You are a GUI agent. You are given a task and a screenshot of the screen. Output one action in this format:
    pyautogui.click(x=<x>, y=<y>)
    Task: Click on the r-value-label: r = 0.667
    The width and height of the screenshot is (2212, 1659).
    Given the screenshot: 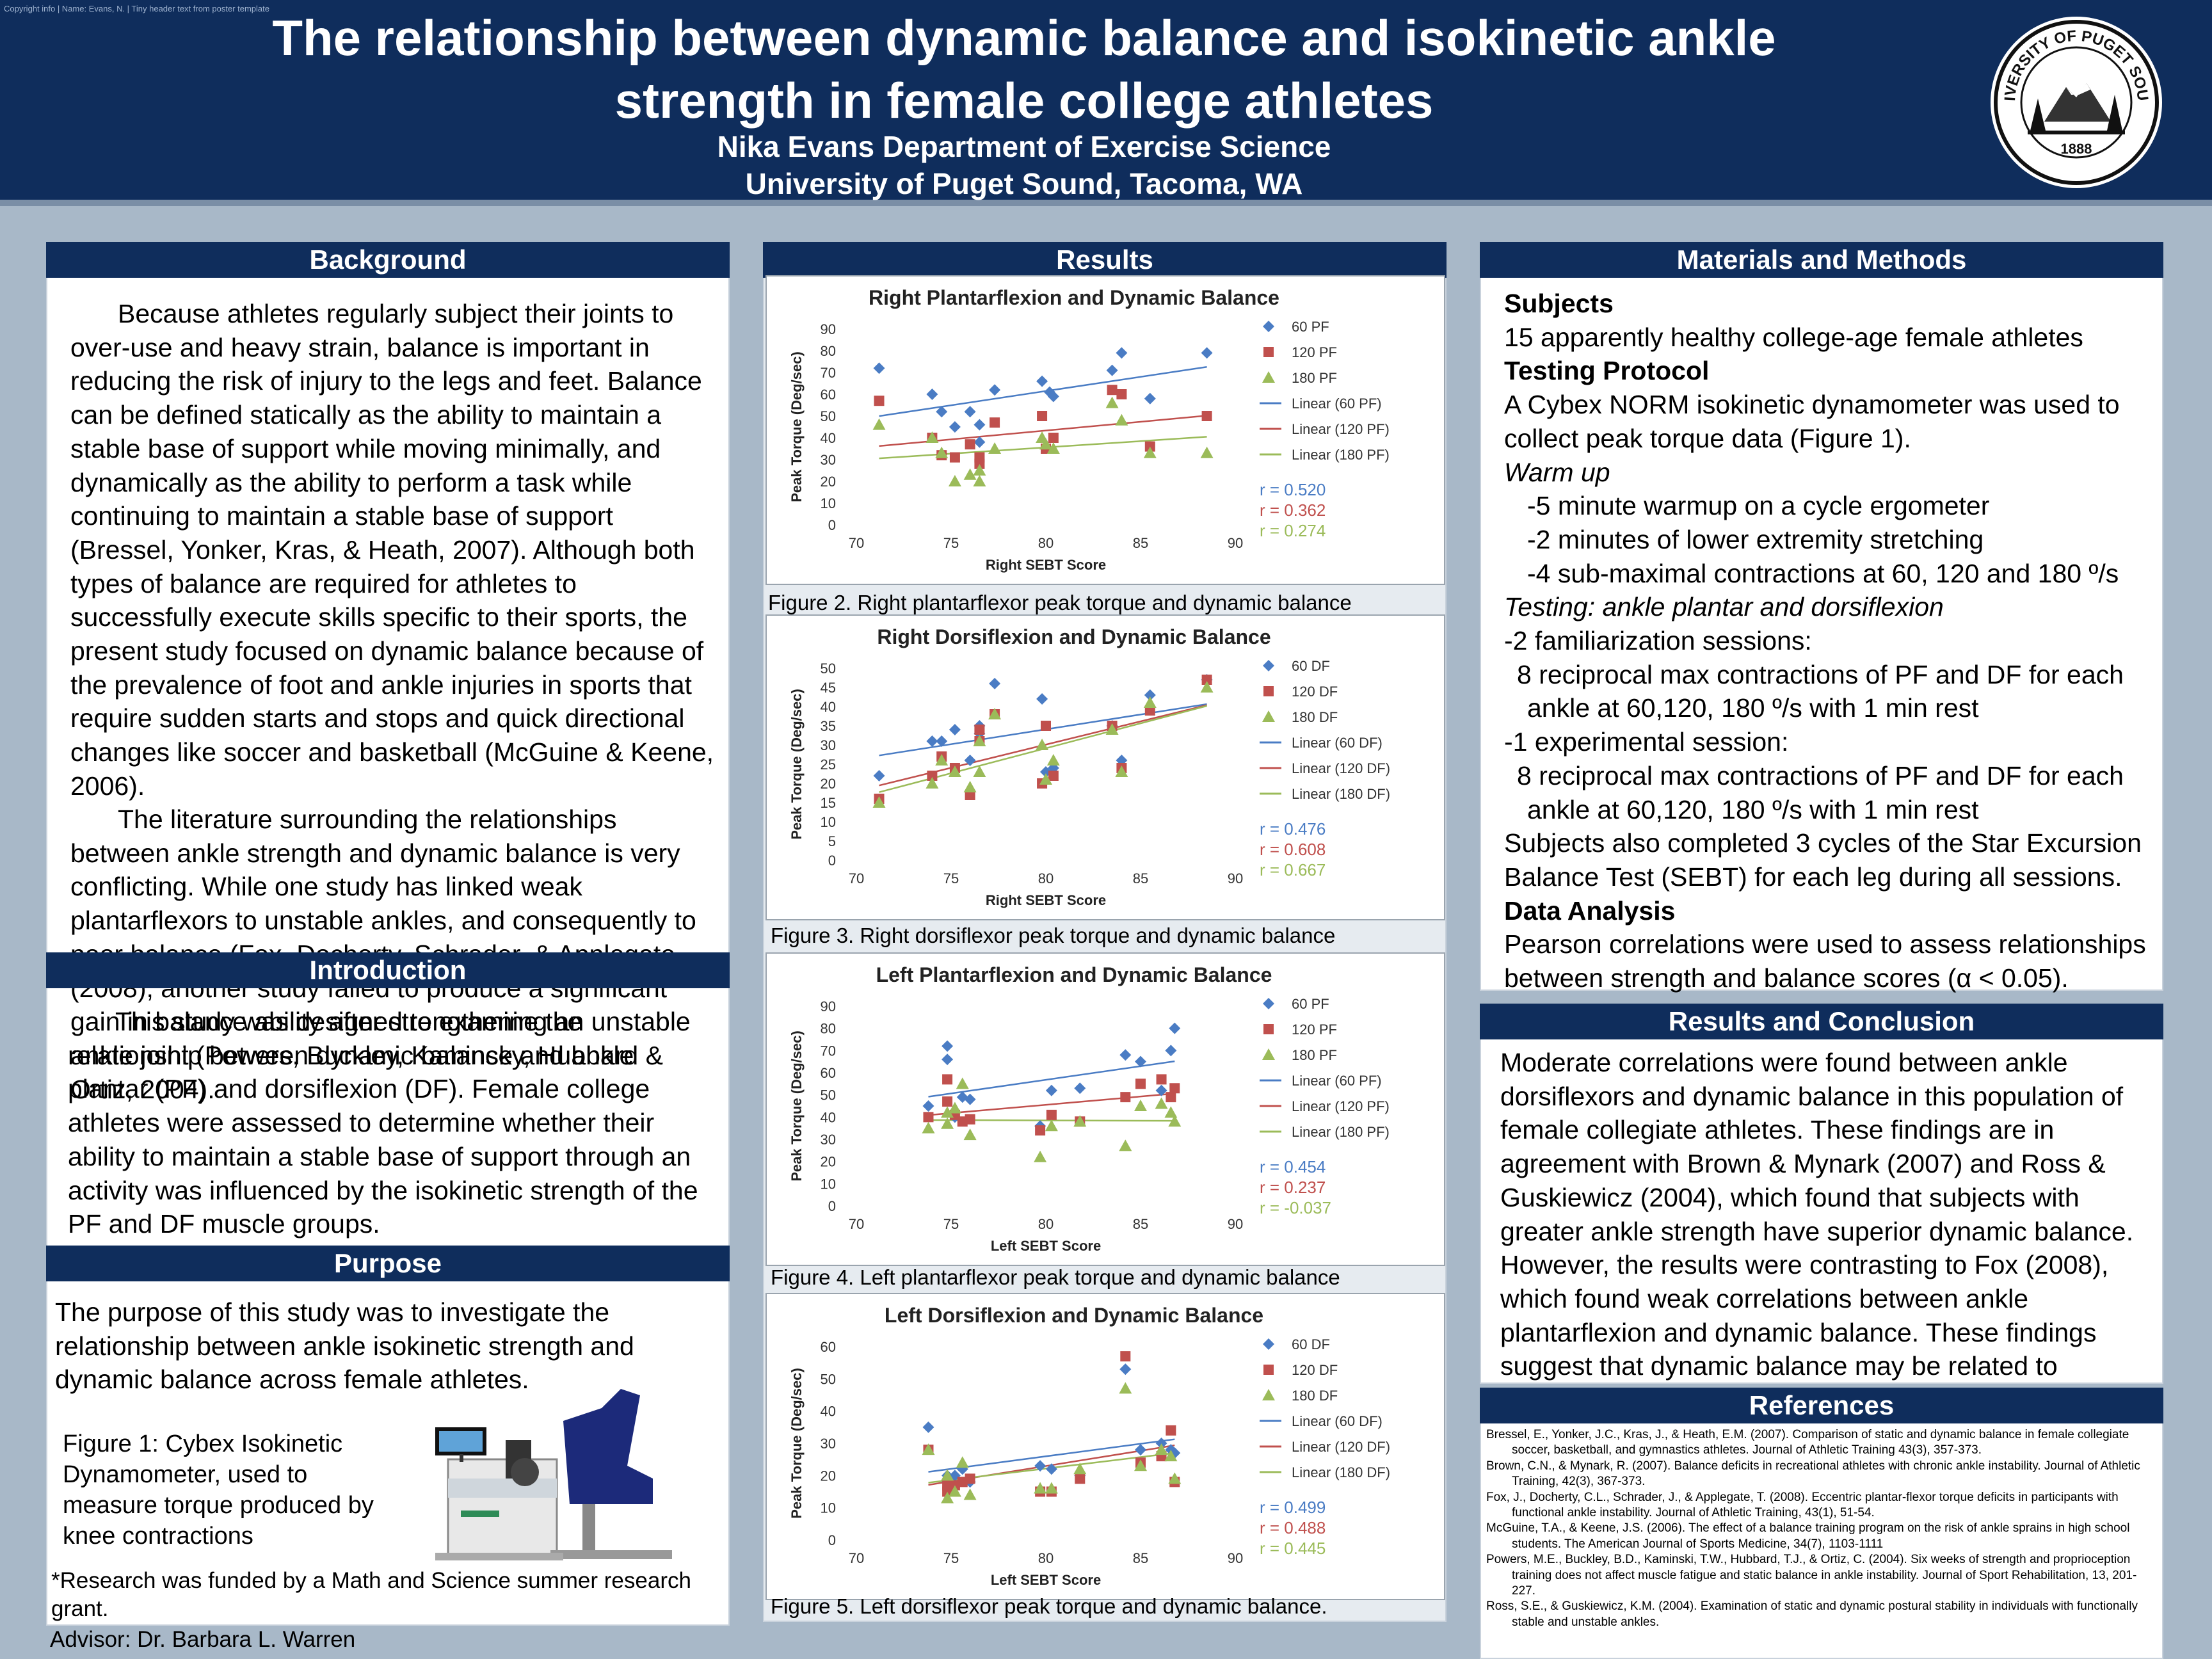 What is the action you would take?
    pyautogui.click(x=1293, y=869)
    